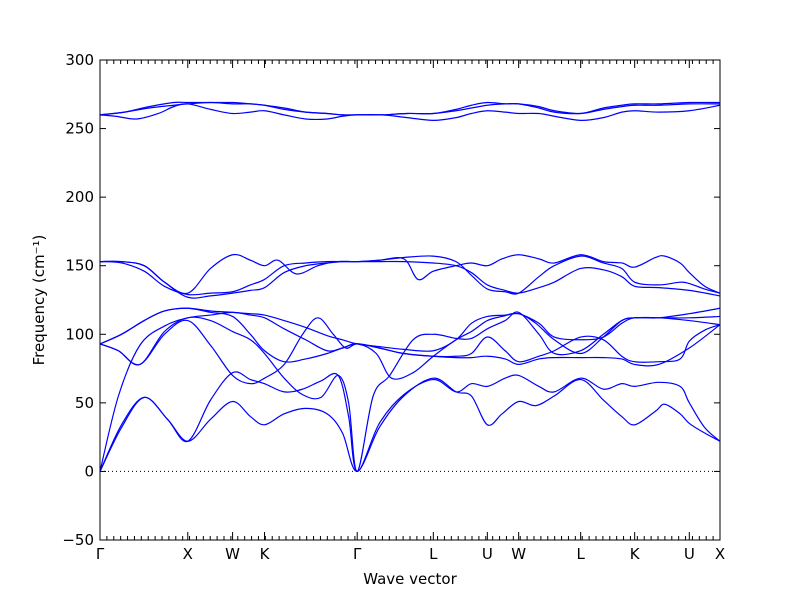 Image resolution: width=800 pixels, height=600 pixels. Describe the element at coordinates (79, 60) in the screenshot. I see `y-tick-label: 300` at that location.